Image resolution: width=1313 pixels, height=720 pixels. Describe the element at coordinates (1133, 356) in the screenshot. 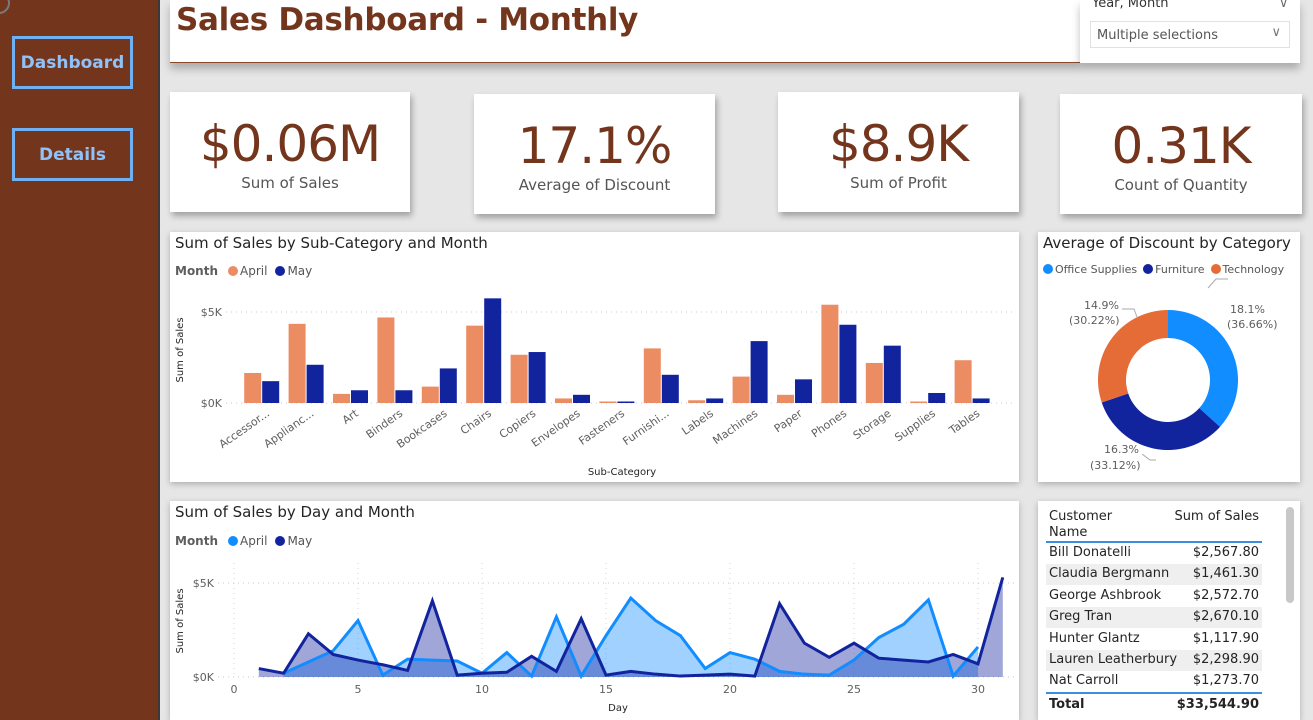

I see `donut-slice-technology` at that location.